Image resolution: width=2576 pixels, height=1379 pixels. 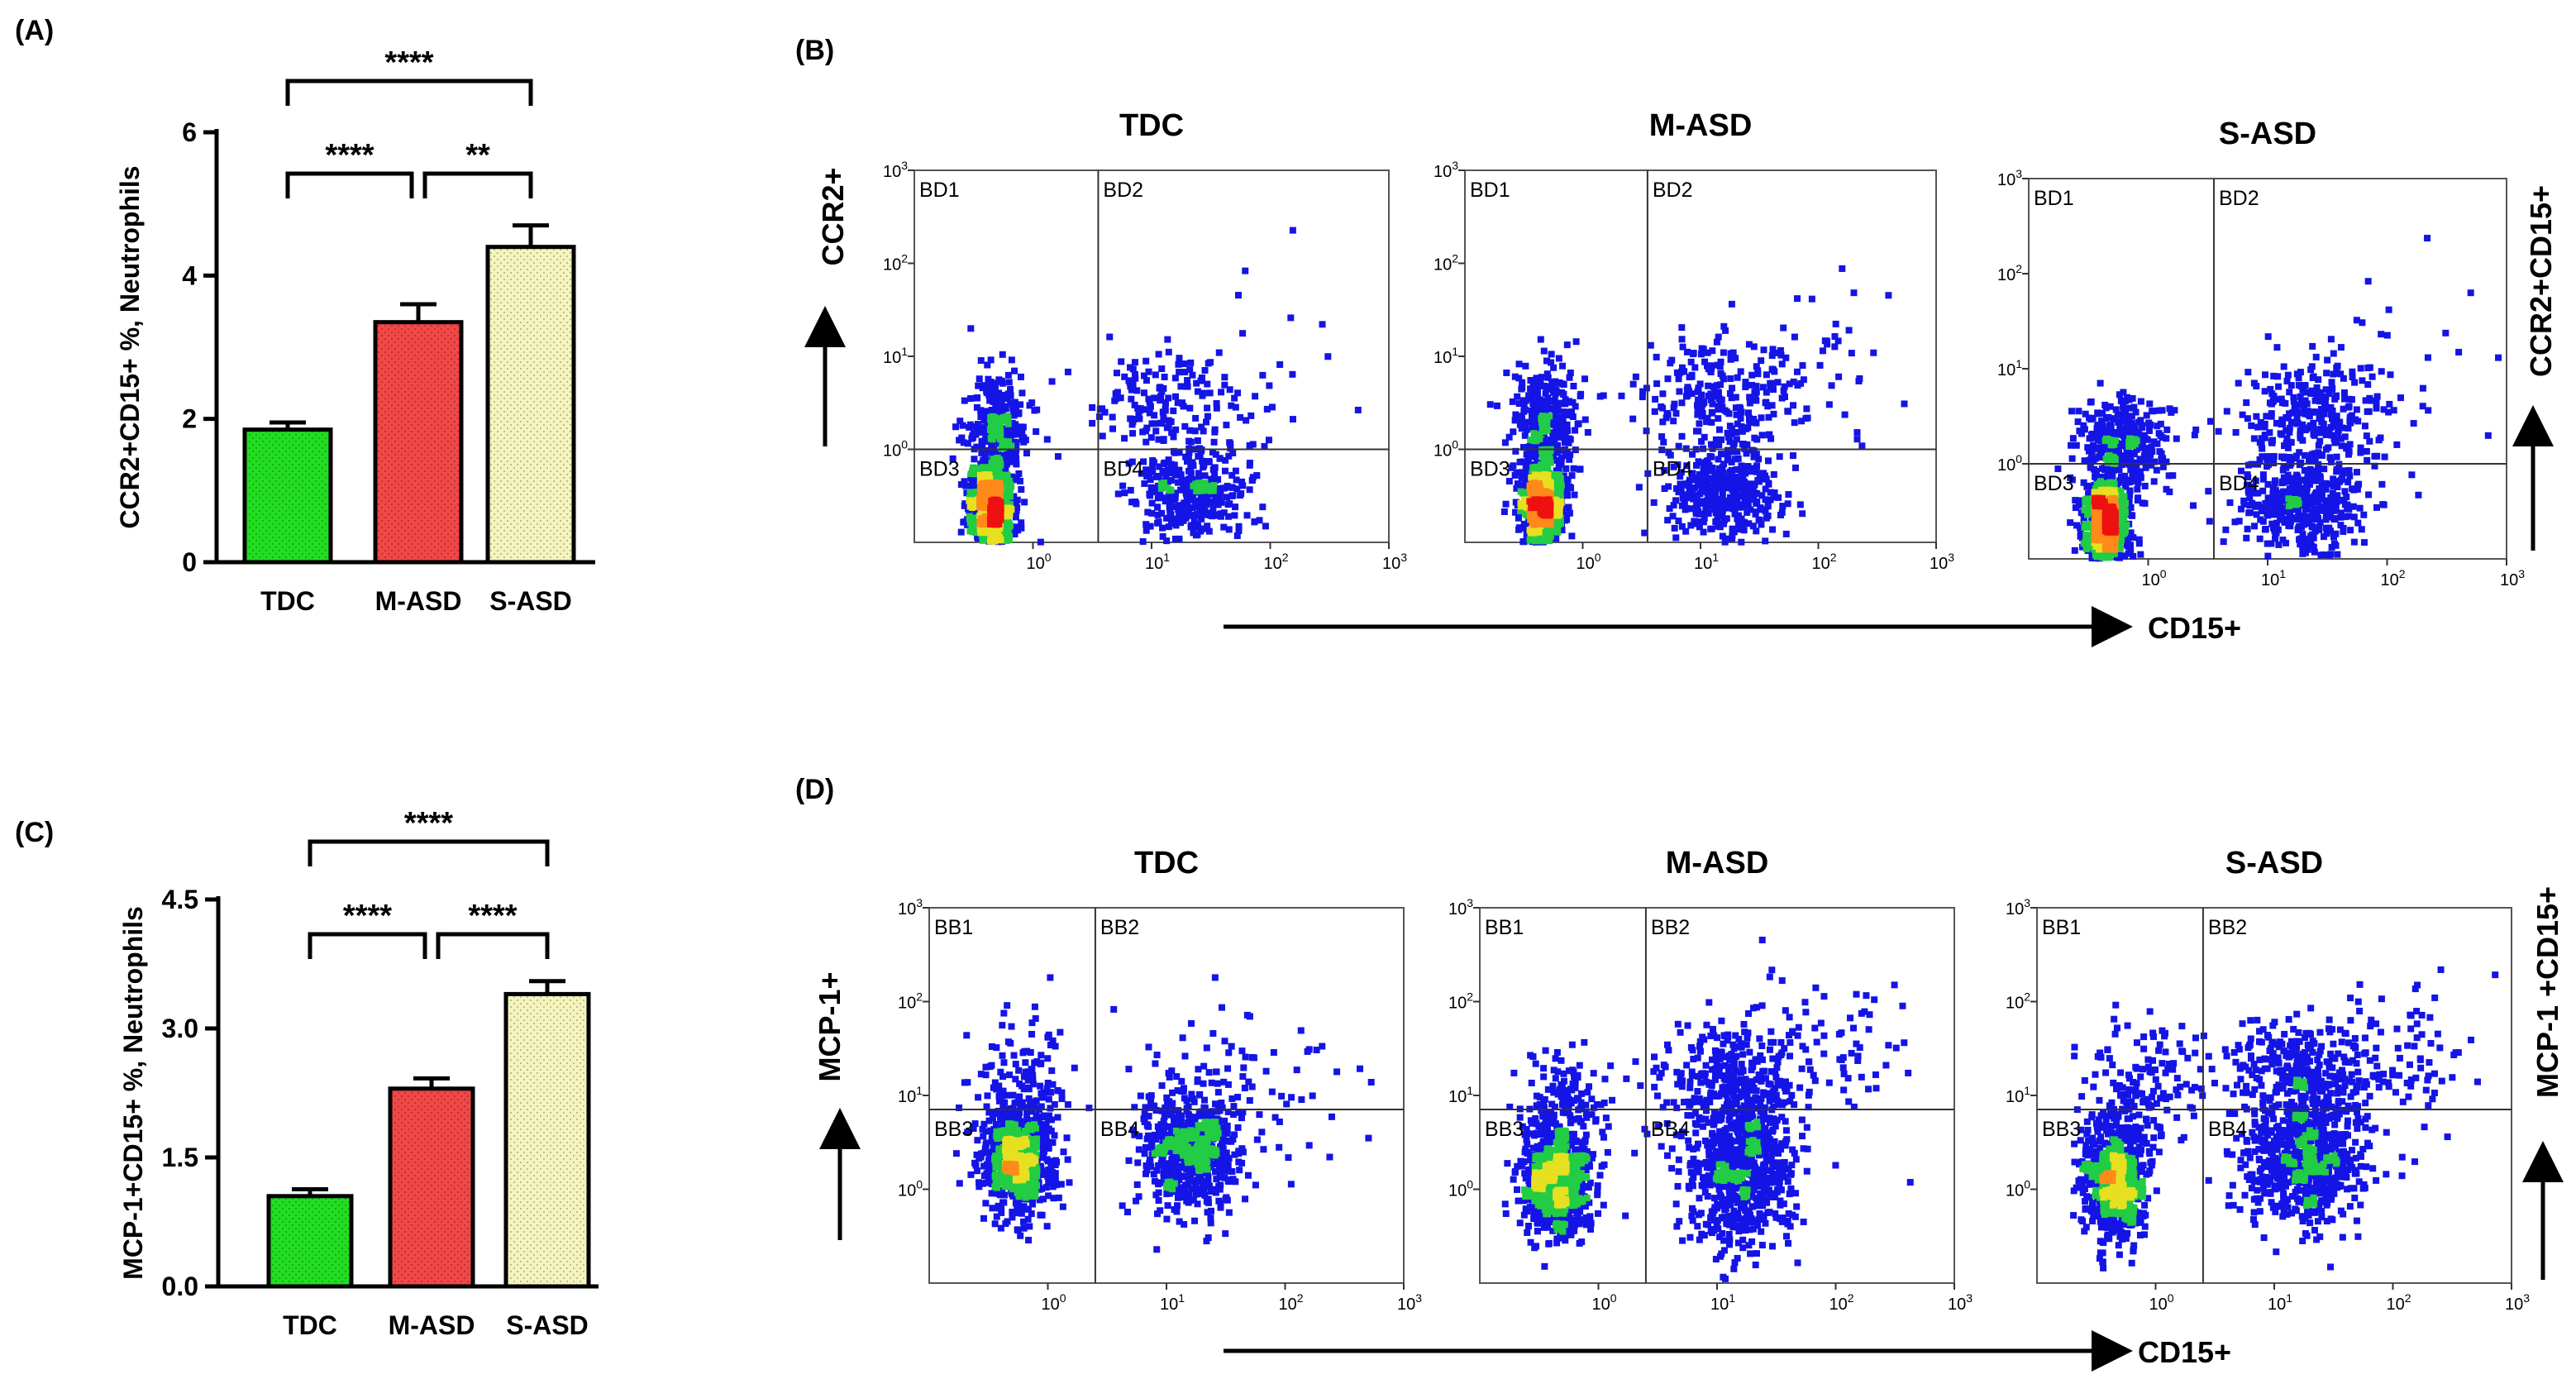 What do you see at coordinates (409, 92) in the screenshot?
I see `significance-bracket` at bounding box center [409, 92].